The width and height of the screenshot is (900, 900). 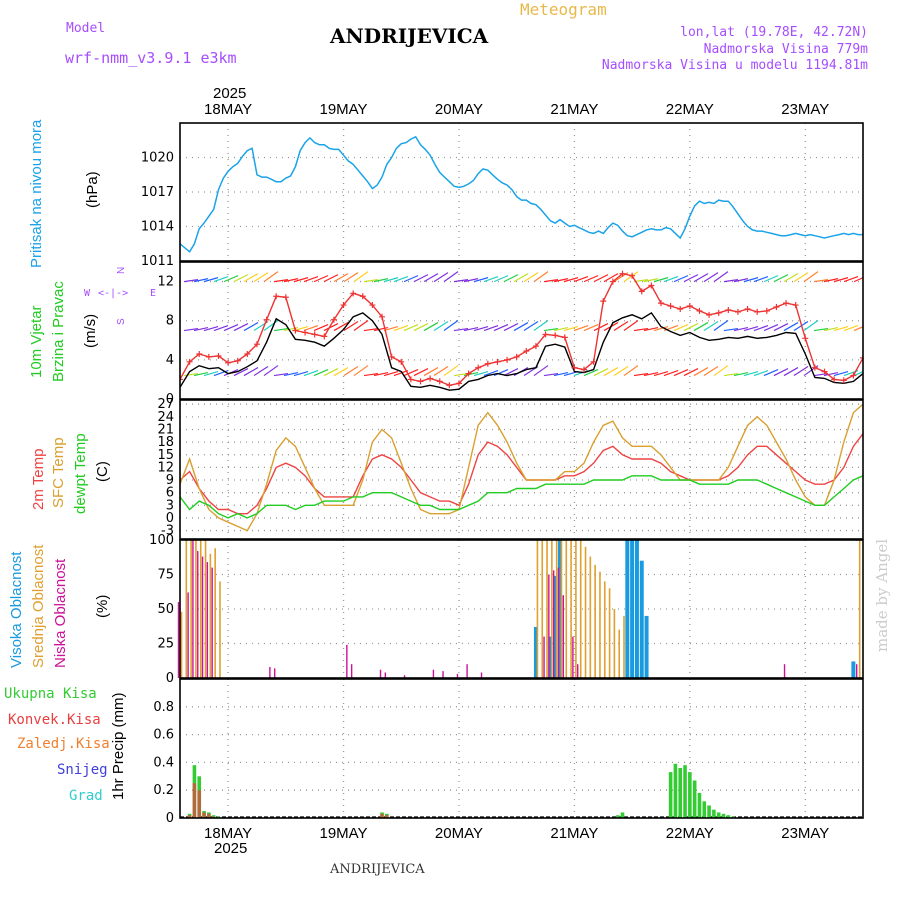 What do you see at coordinates (521, 748) in the screenshot?
I see `panel-frame-prec` at bounding box center [521, 748].